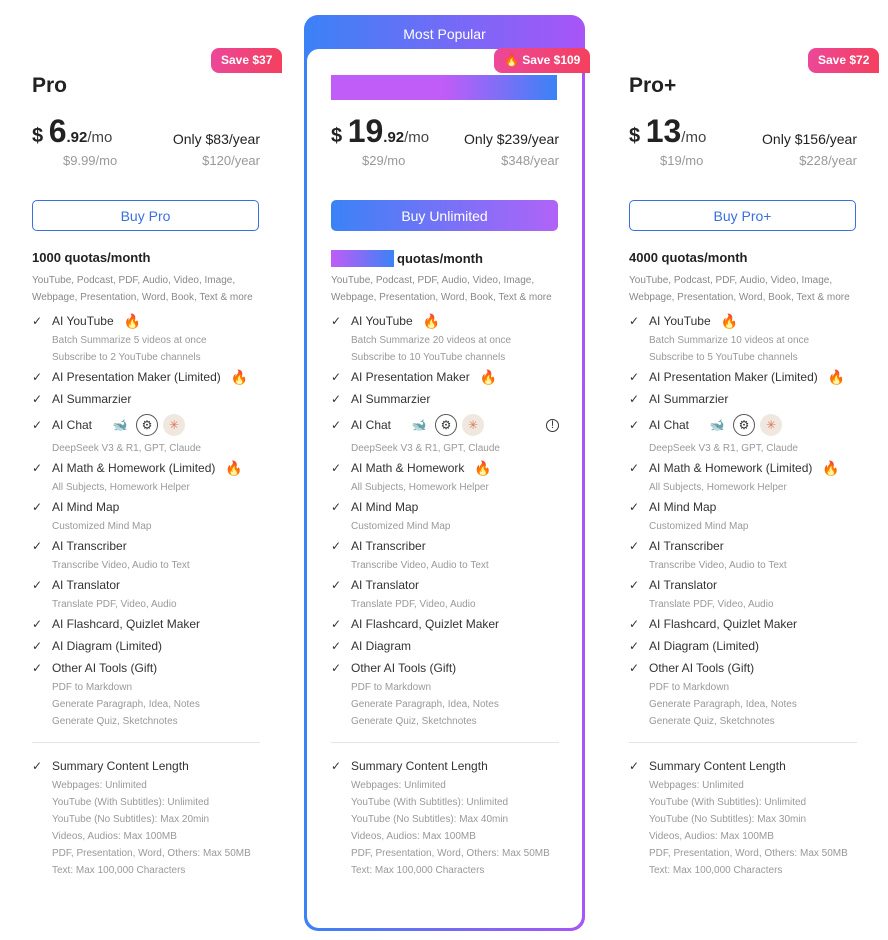  Describe the element at coordinates (445, 646) in the screenshot. I see `feature-item: ✓ AI Diagram` at that location.